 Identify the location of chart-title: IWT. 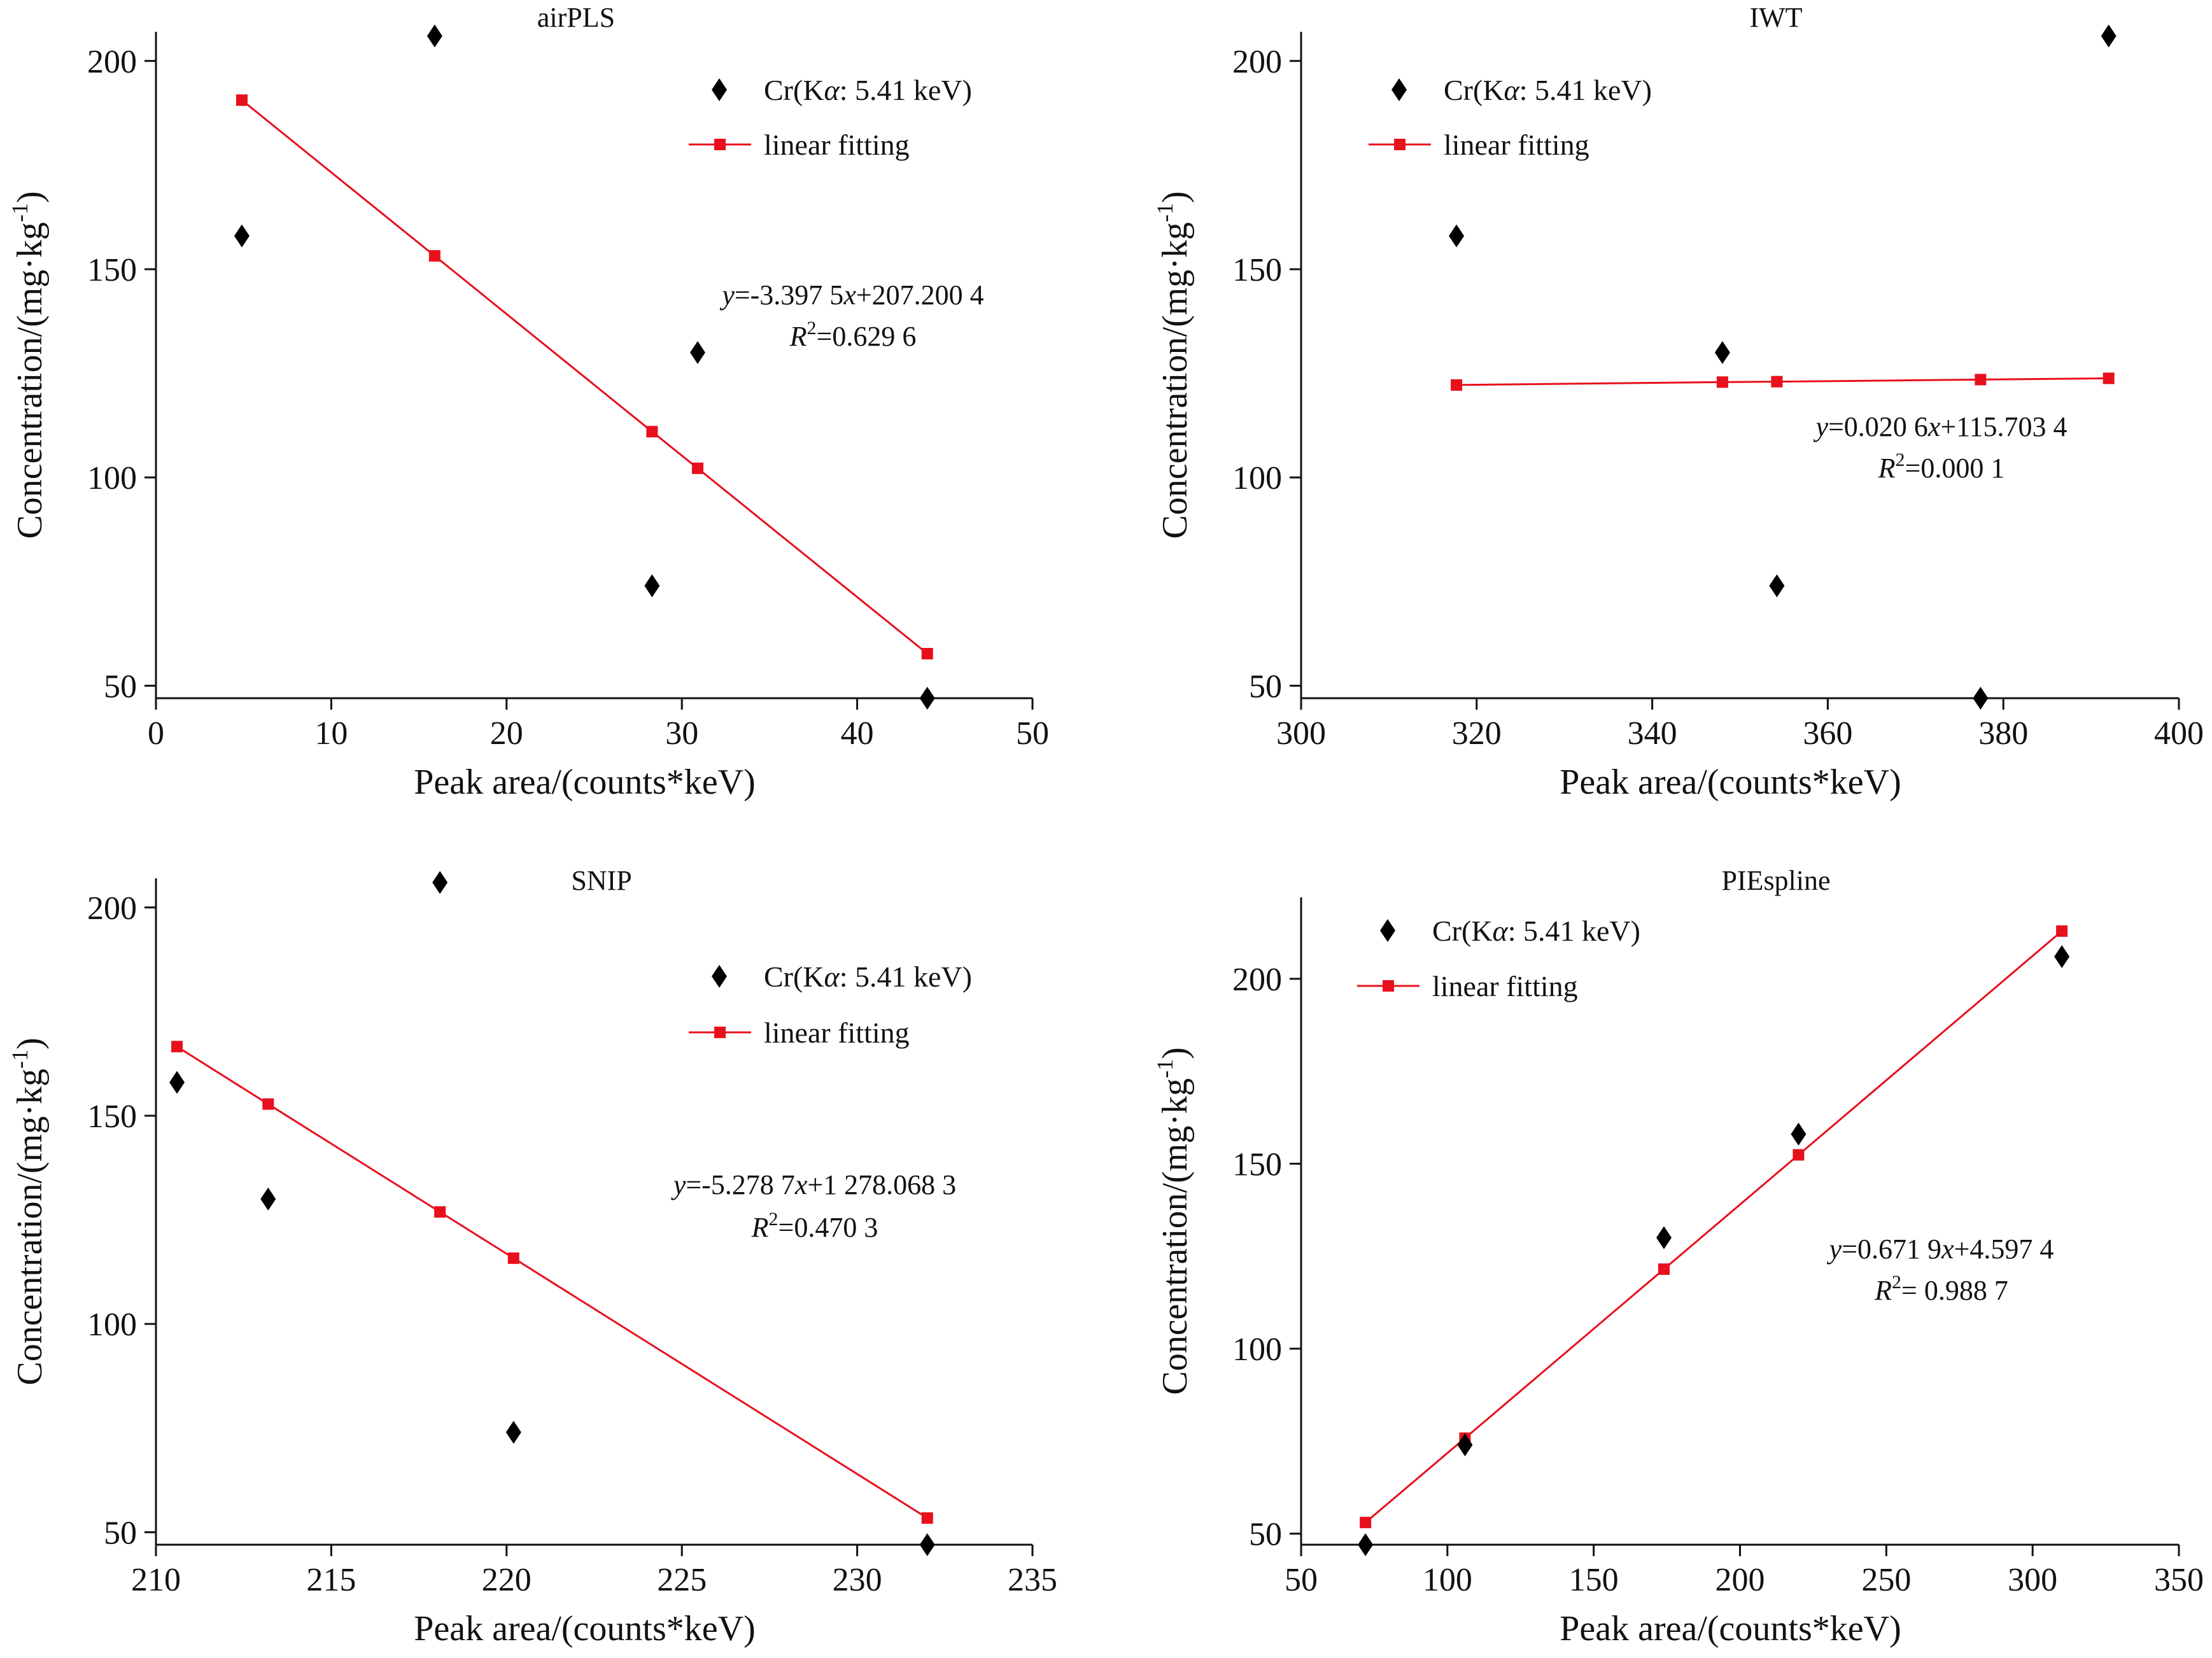
(1775, 17).